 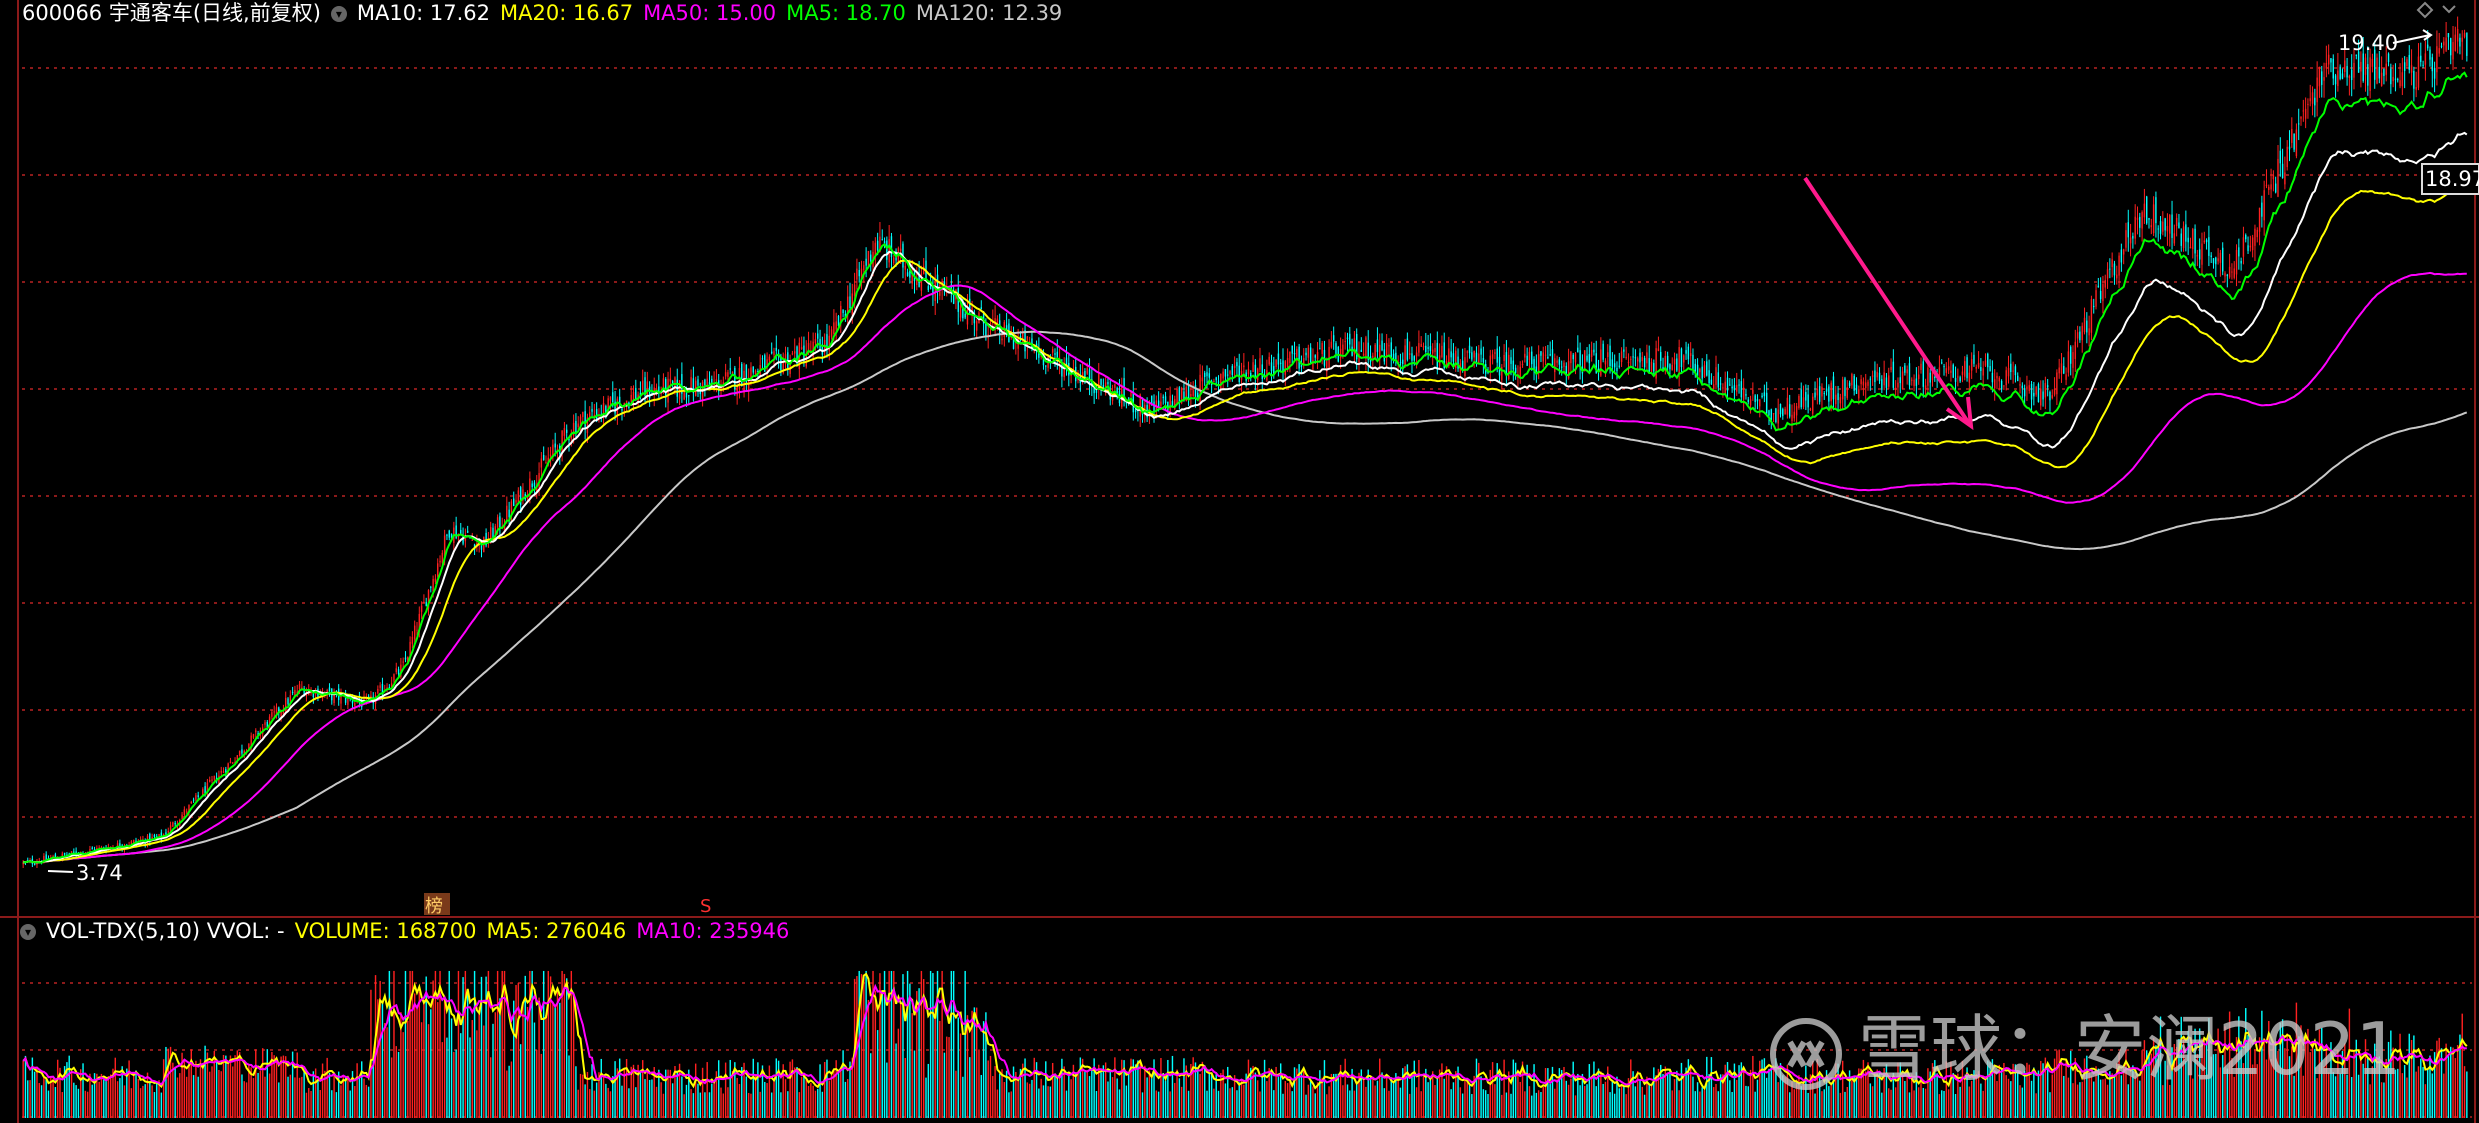 What do you see at coordinates (338, 14) in the screenshot?
I see `settings-toggle-icon: ▾` at bounding box center [338, 14].